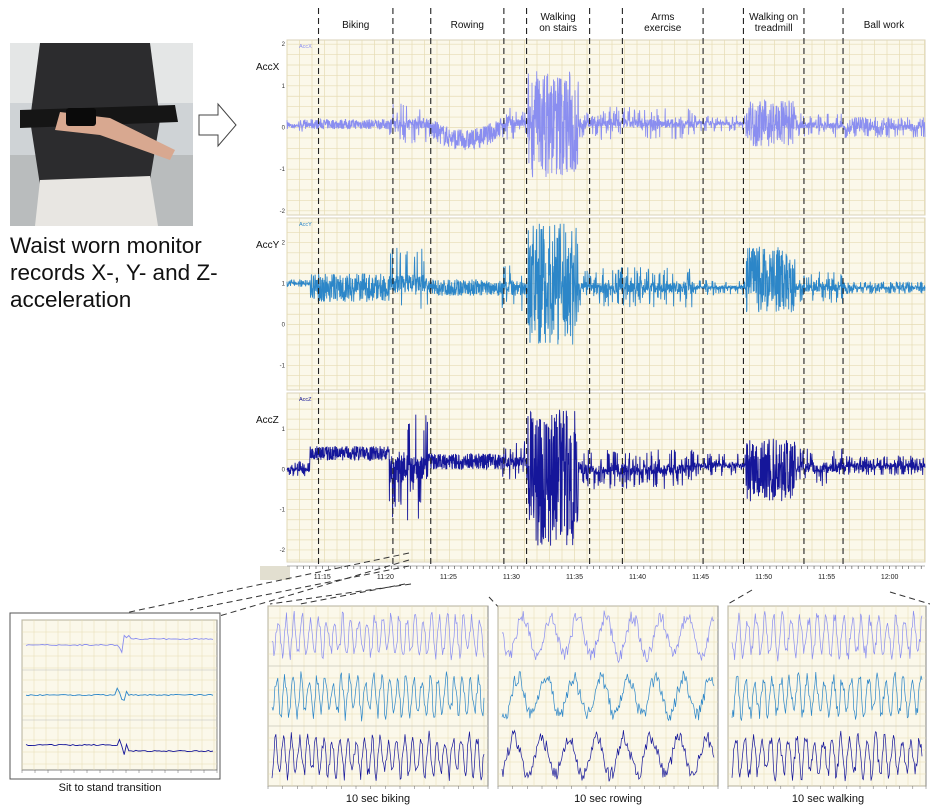 This screenshot has height=807, width=930. I want to click on rowing-caption: 10 sec rowing, so click(608, 799).